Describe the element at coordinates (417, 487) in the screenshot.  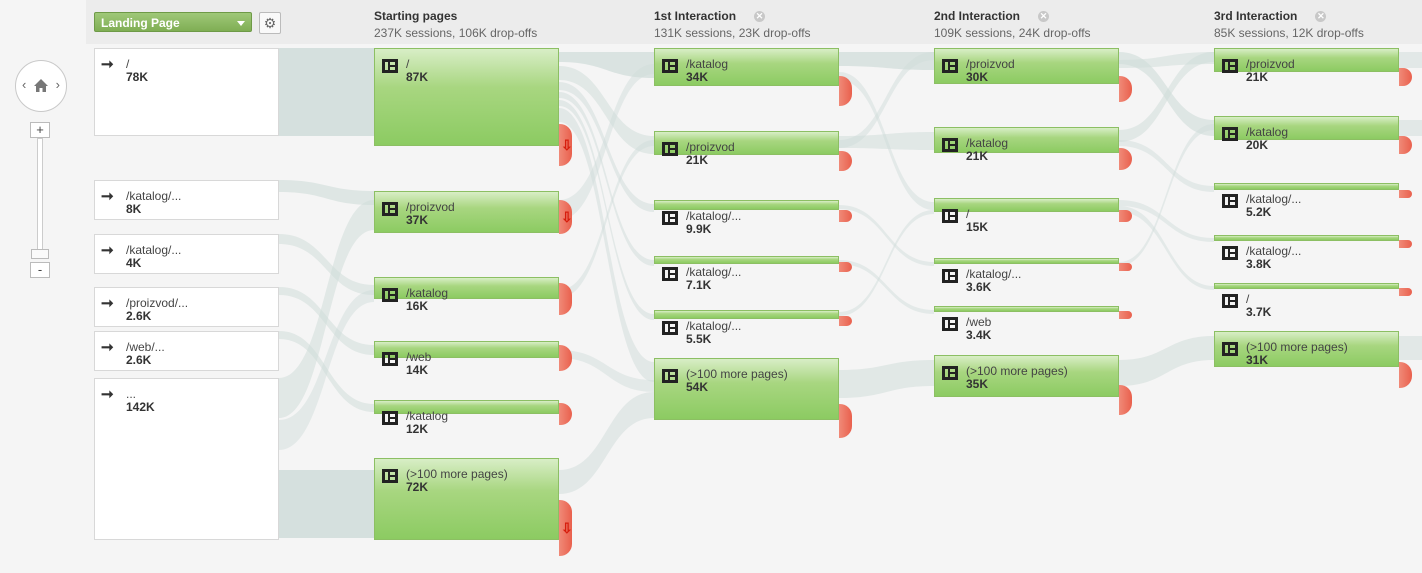
I see `node-value: 72K` at that location.